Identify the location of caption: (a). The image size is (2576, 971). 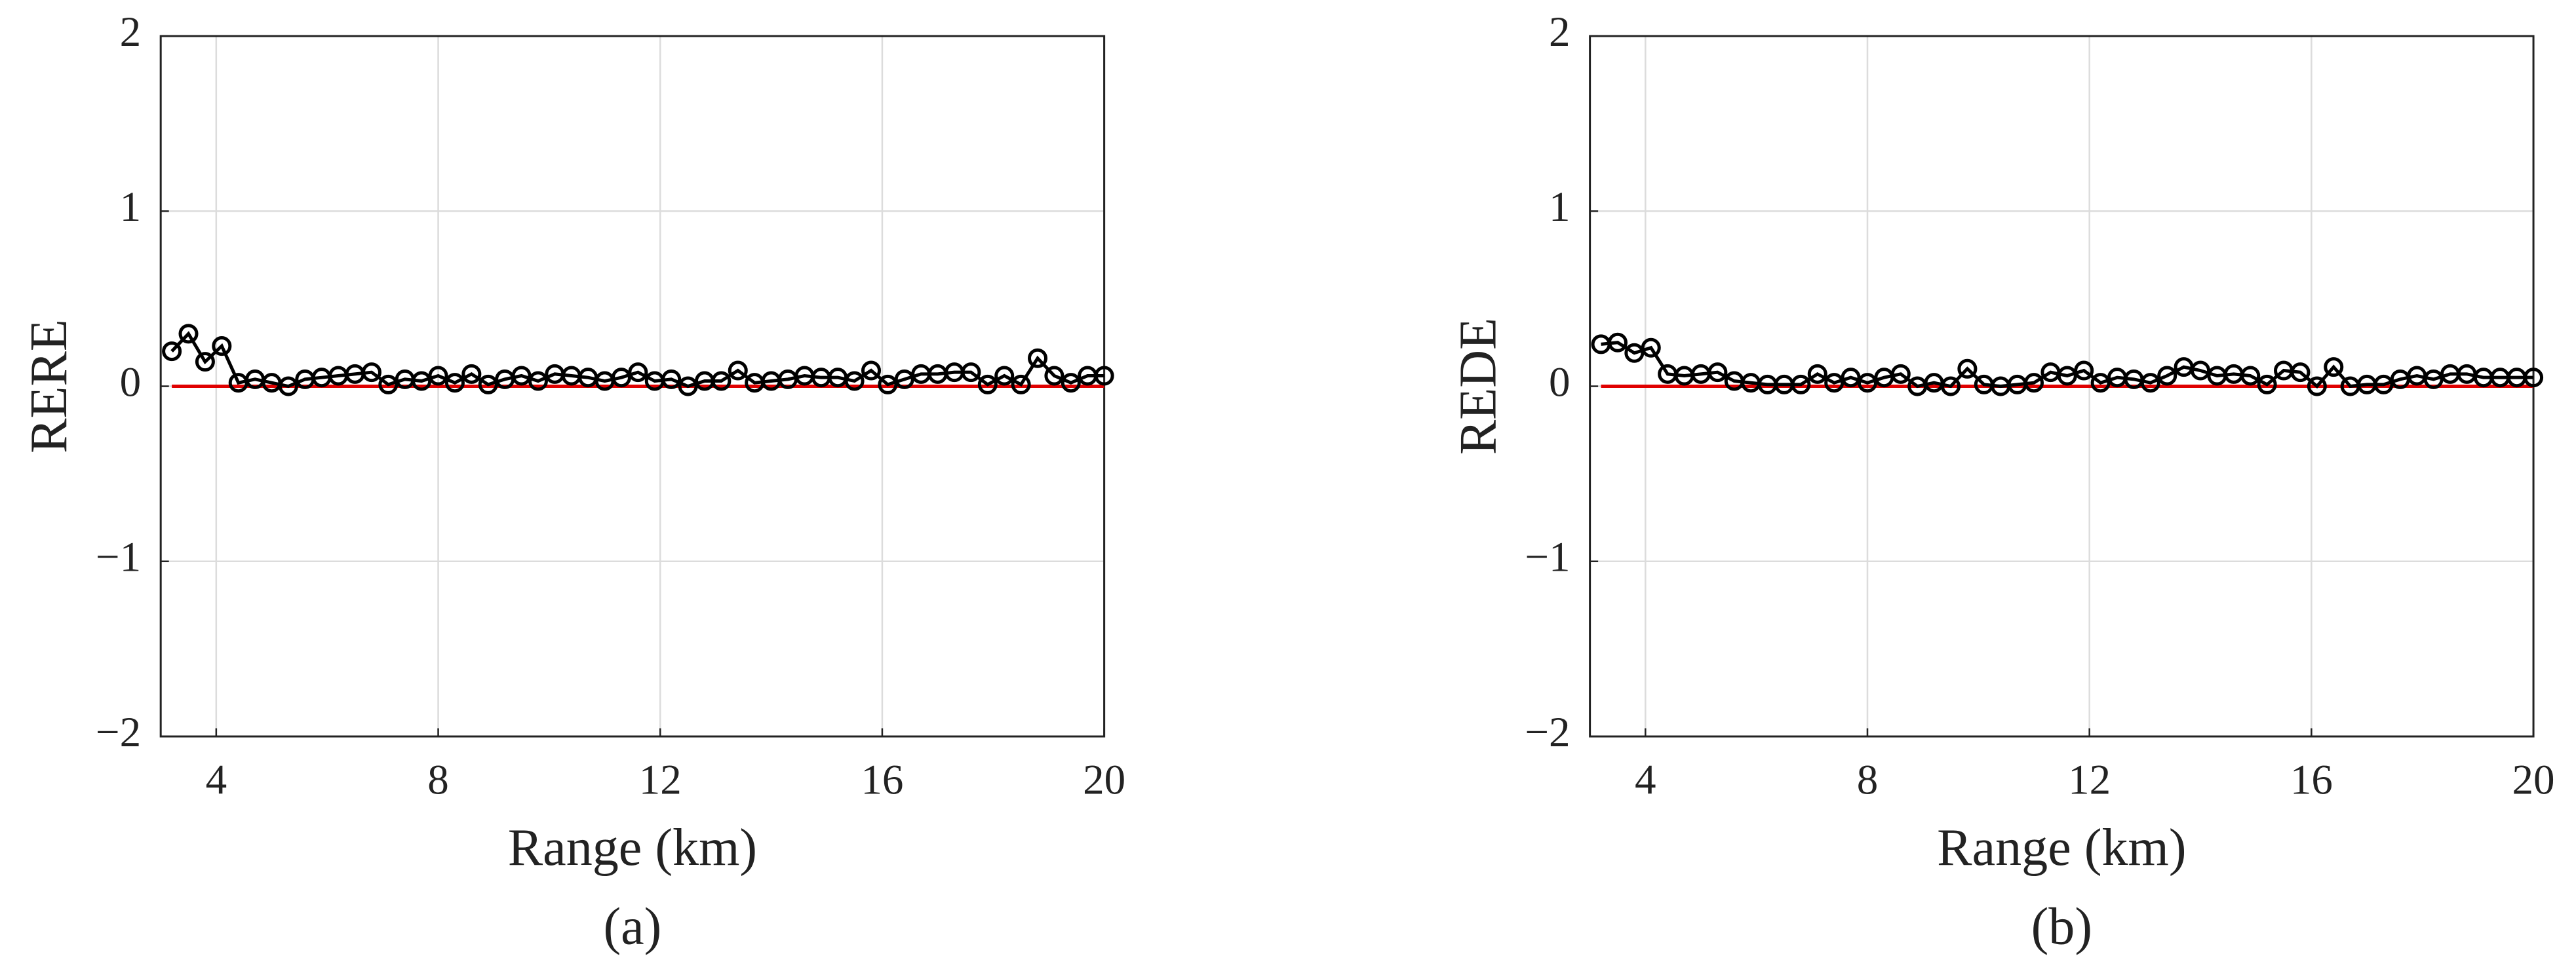
(632, 926).